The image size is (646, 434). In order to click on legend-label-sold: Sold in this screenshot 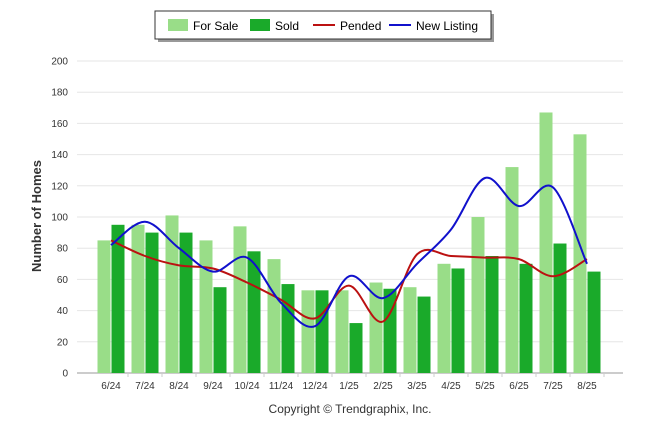, I will do `click(287, 26)`.